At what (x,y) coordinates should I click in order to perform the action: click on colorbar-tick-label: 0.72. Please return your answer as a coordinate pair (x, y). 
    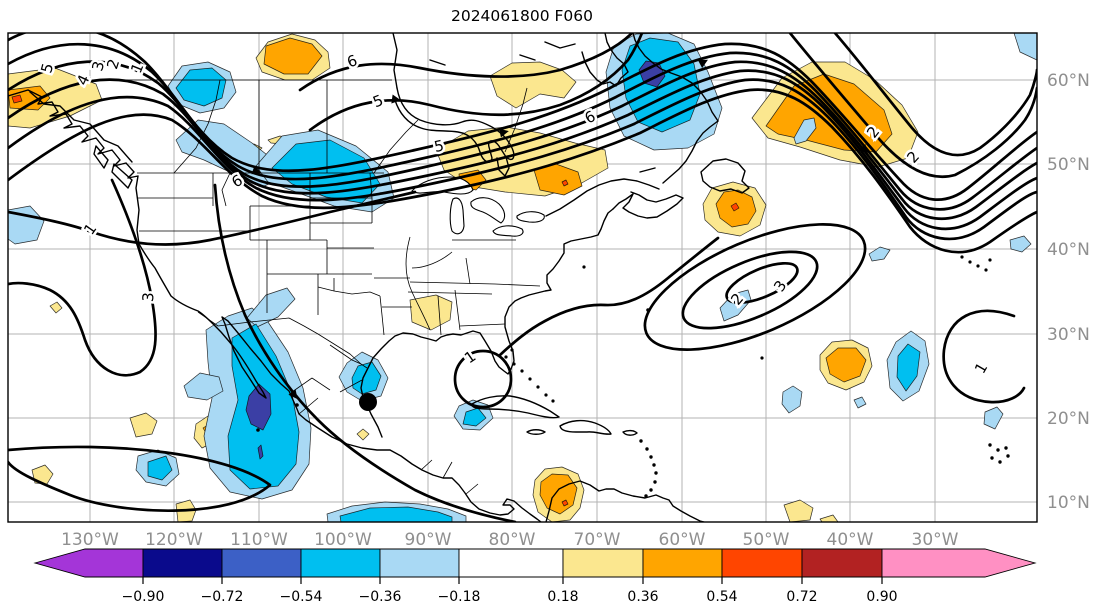
    Looking at the image, I should click on (801, 597).